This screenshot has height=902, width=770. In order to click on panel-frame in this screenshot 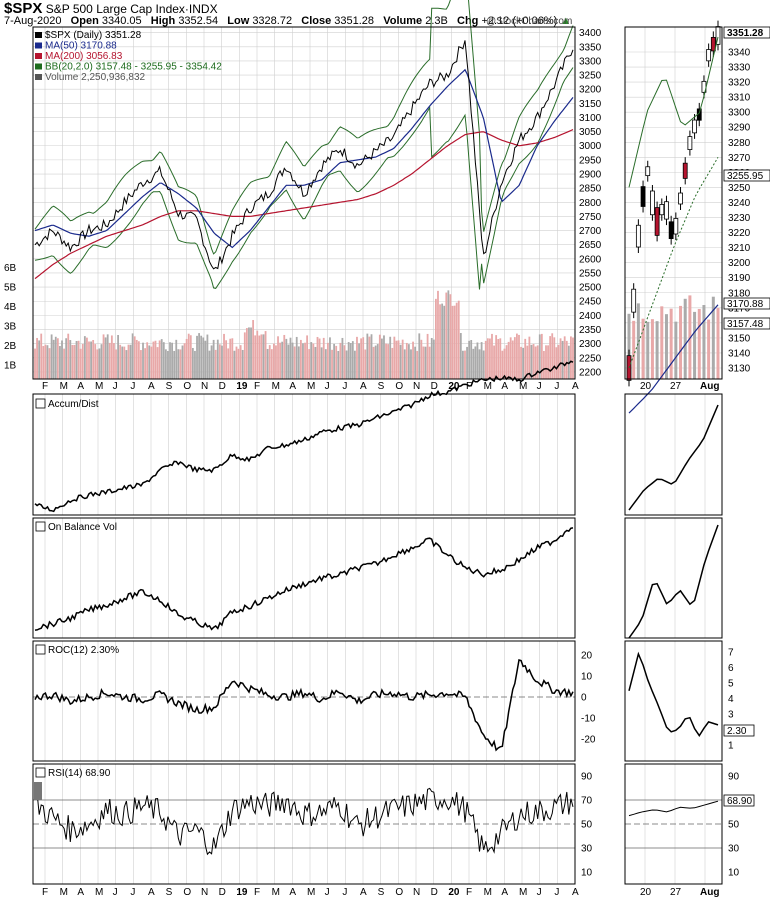, I will do `click(304, 578)`.